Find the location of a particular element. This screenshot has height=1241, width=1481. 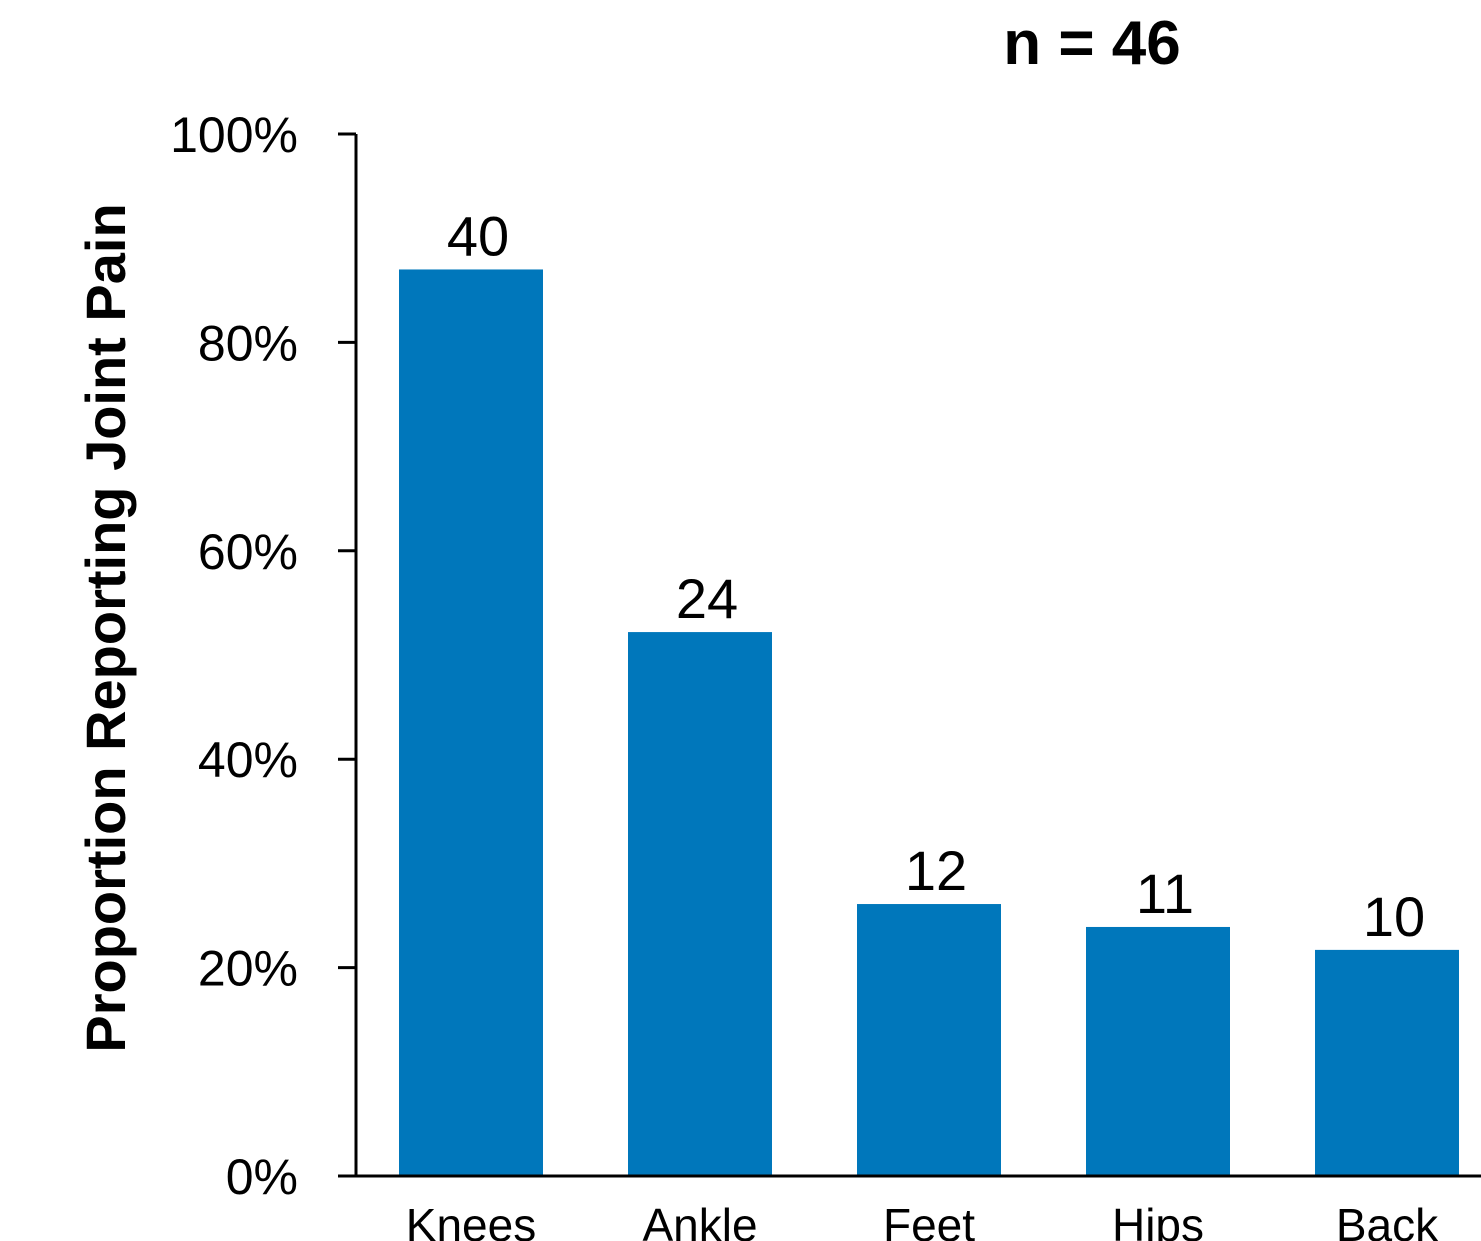

y-tick-label: 80% is located at coordinates (248, 343).